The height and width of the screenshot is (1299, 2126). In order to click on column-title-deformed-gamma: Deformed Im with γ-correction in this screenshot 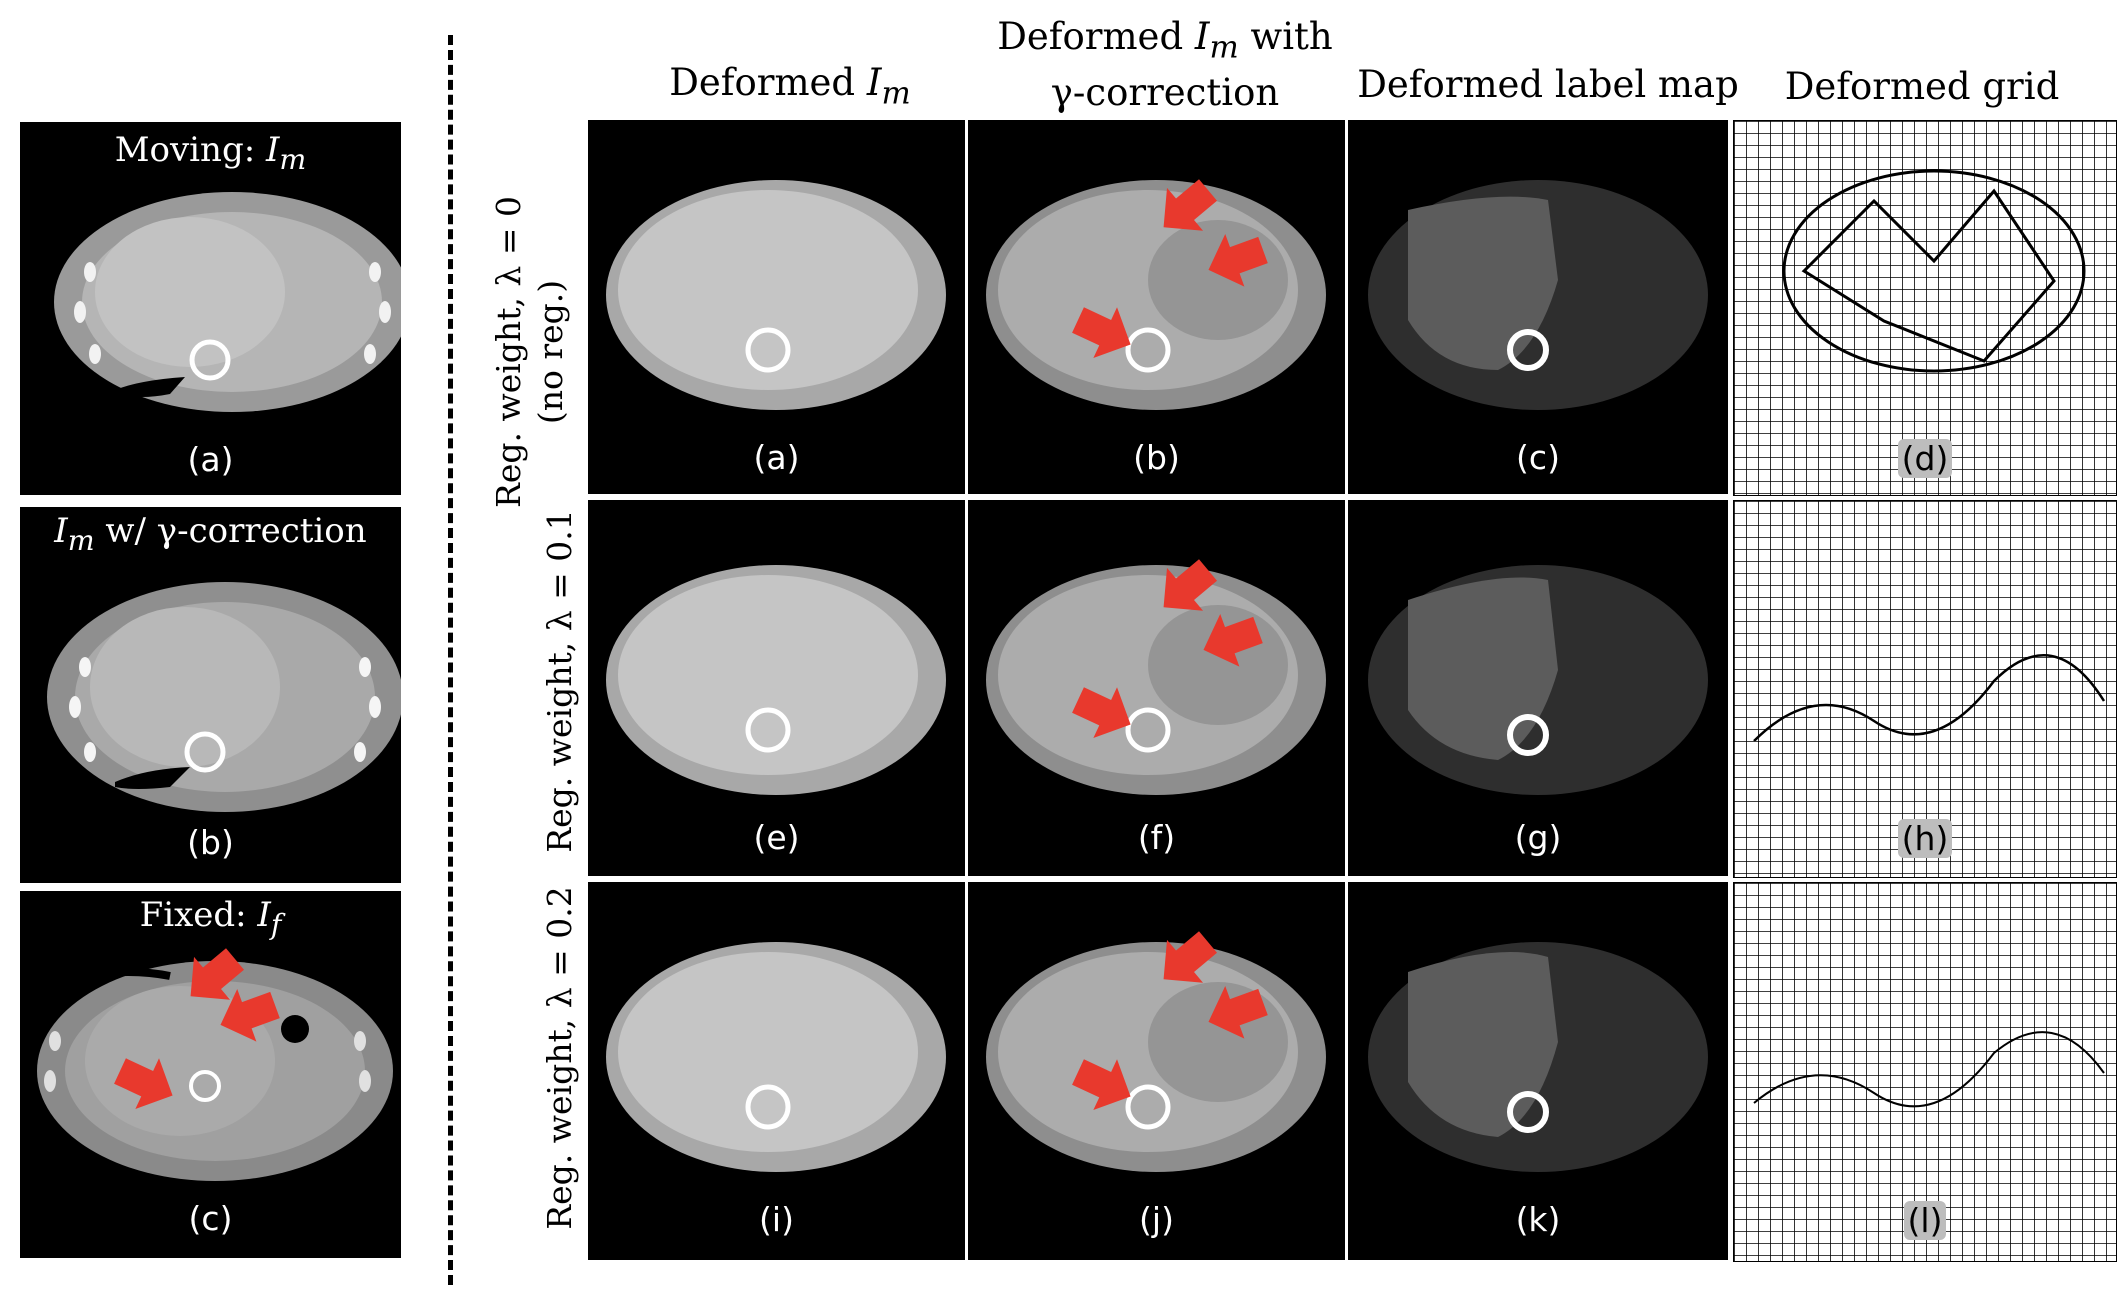, I will do `click(1165, 65)`.